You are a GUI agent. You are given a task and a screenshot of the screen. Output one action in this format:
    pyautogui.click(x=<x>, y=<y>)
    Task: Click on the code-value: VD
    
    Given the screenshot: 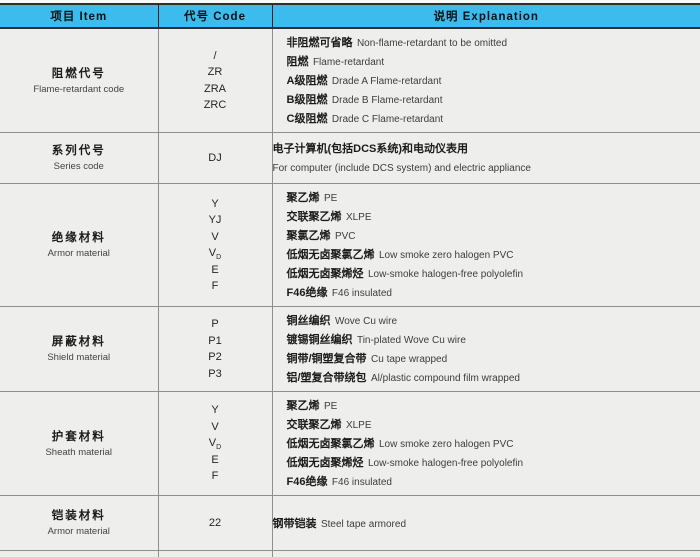 What is the action you would take?
    pyautogui.click(x=215, y=444)
    